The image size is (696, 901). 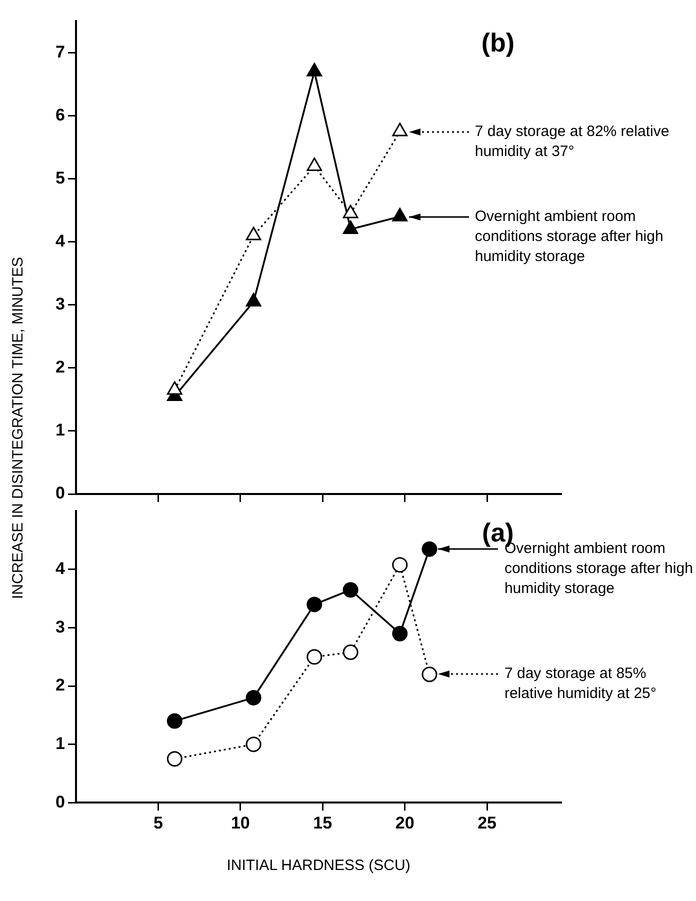 I want to click on x-tick-label: 5, so click(x=158, y=822).